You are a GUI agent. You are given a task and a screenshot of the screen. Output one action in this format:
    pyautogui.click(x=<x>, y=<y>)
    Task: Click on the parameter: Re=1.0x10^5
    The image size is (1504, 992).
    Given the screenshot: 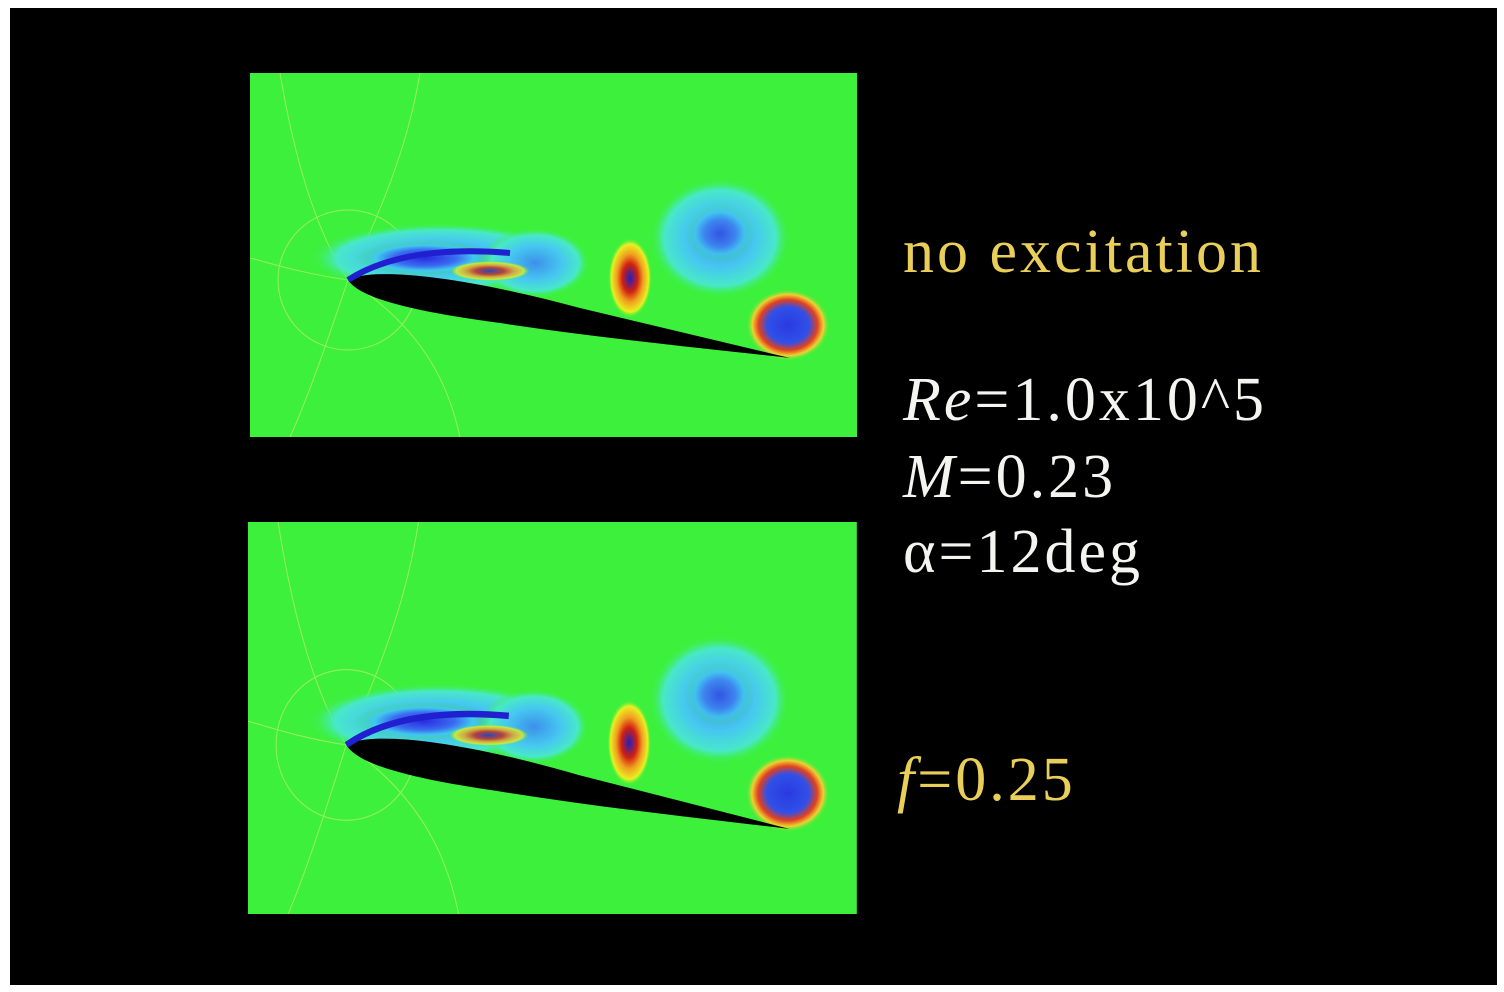 What is the action you would take?
    pyautogui.click(x=1084, y=400)
    